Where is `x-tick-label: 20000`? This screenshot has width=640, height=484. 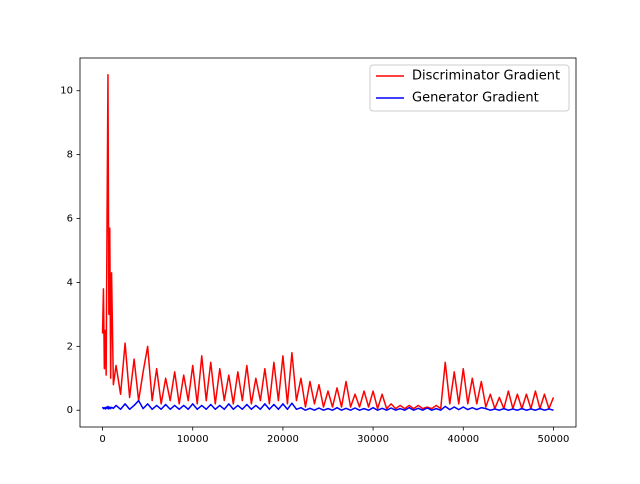 x-tick-label: 20000 is located at coordinates (283, 439).